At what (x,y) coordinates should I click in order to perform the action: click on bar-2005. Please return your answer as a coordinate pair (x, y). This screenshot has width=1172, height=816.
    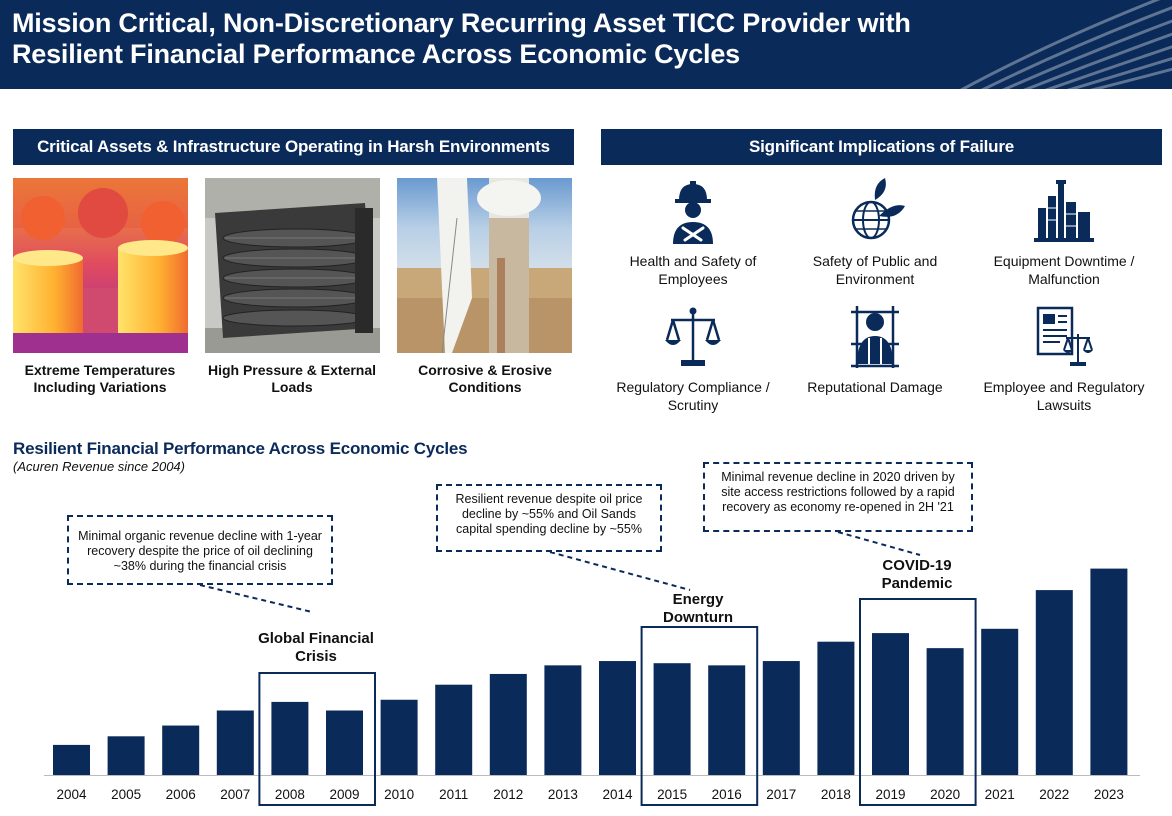
    Looking at the image, I should click on (126, 755).